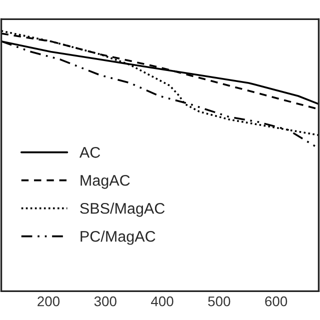 The image size is (320, 320). Describe the element at coordinates (89, 152) in the screenshot. I see `legend-label: AC` at that location.